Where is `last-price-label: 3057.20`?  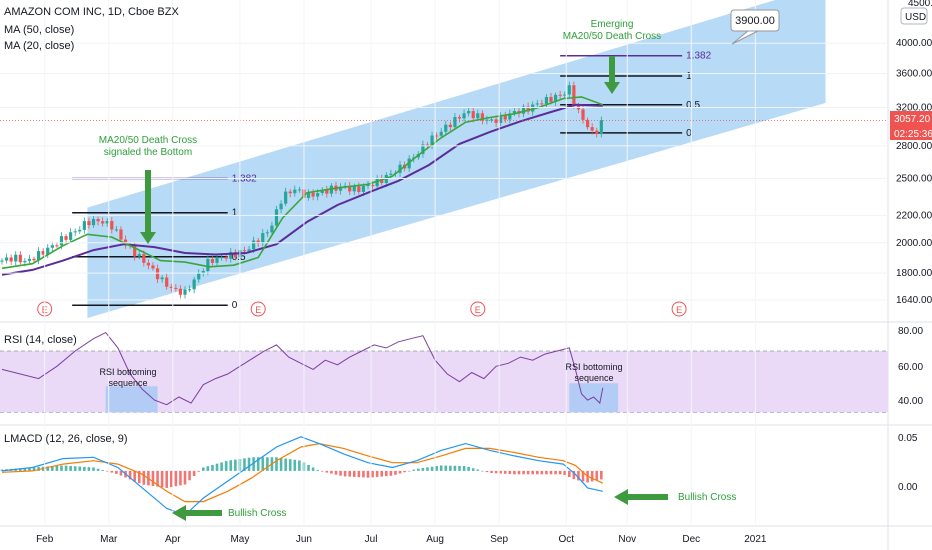
last-price-label: 3057.20 is located at coordinates (912, 119).